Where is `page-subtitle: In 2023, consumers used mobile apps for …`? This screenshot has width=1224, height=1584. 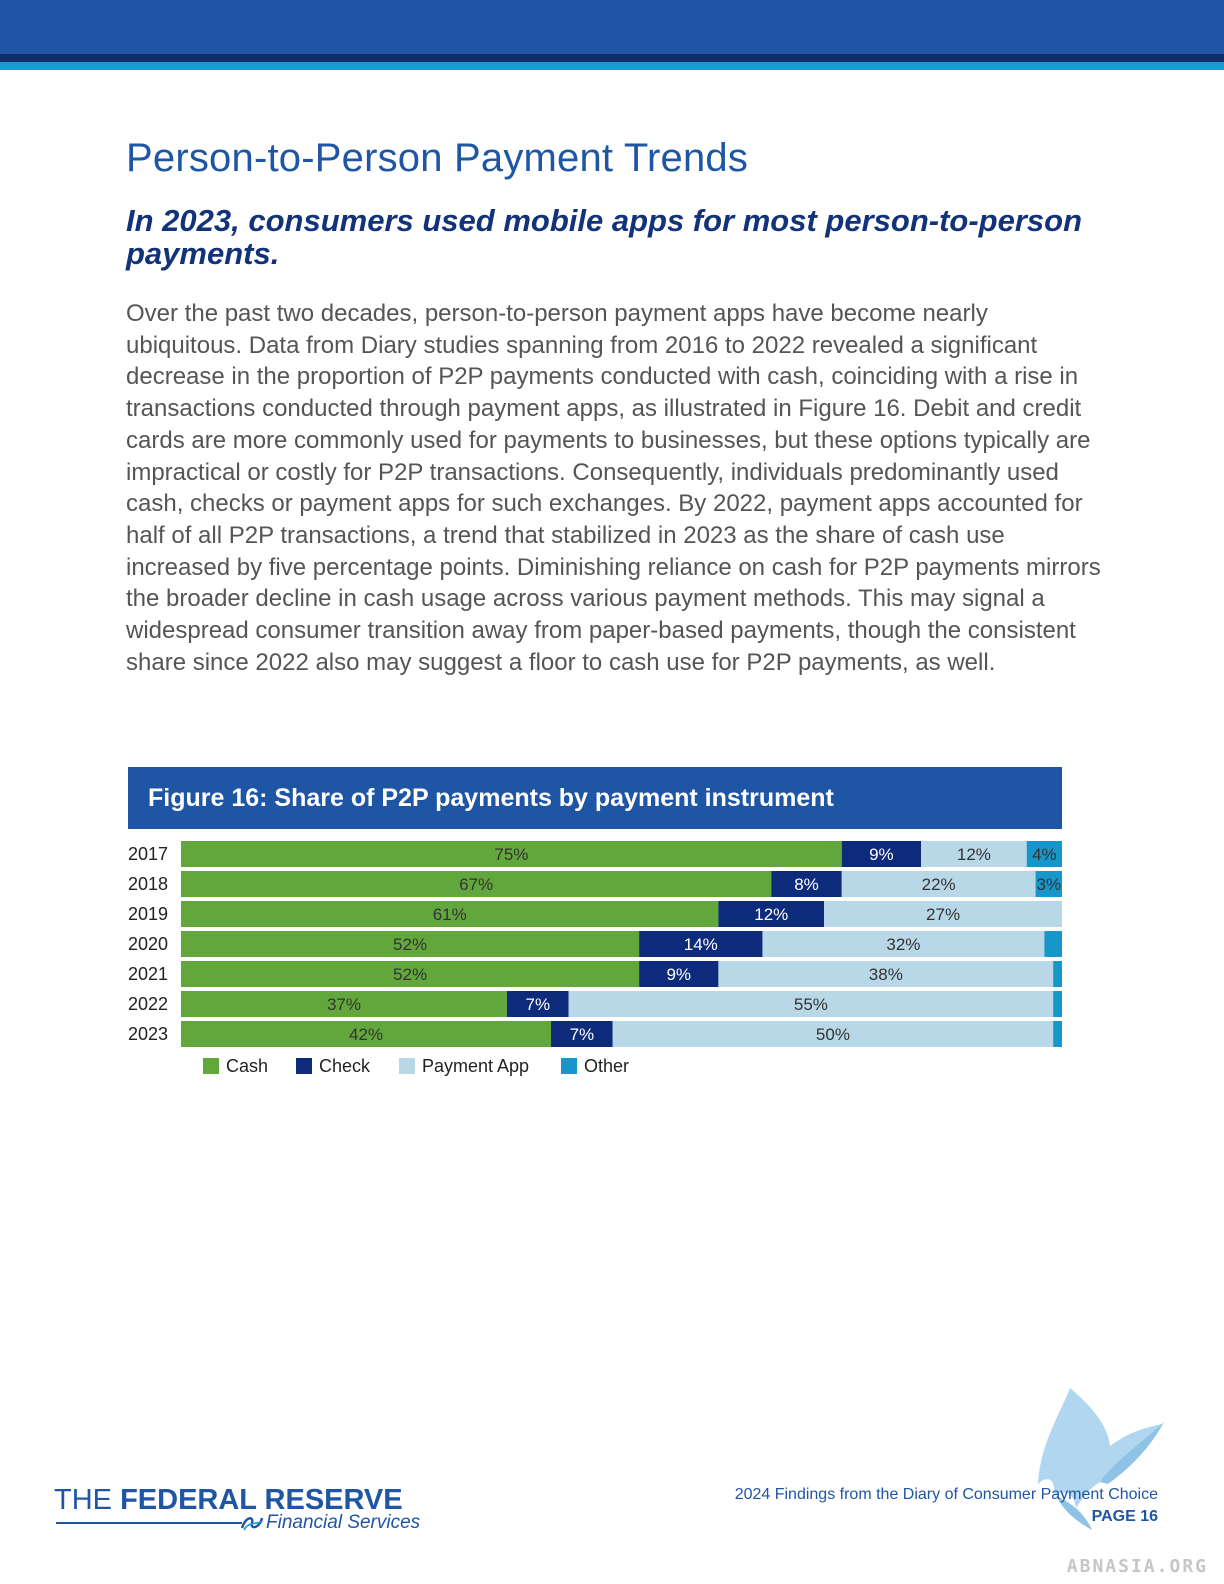
page-subtitle: In 2023, consumers used mobile apps for … is located at coordinates (604, 237).